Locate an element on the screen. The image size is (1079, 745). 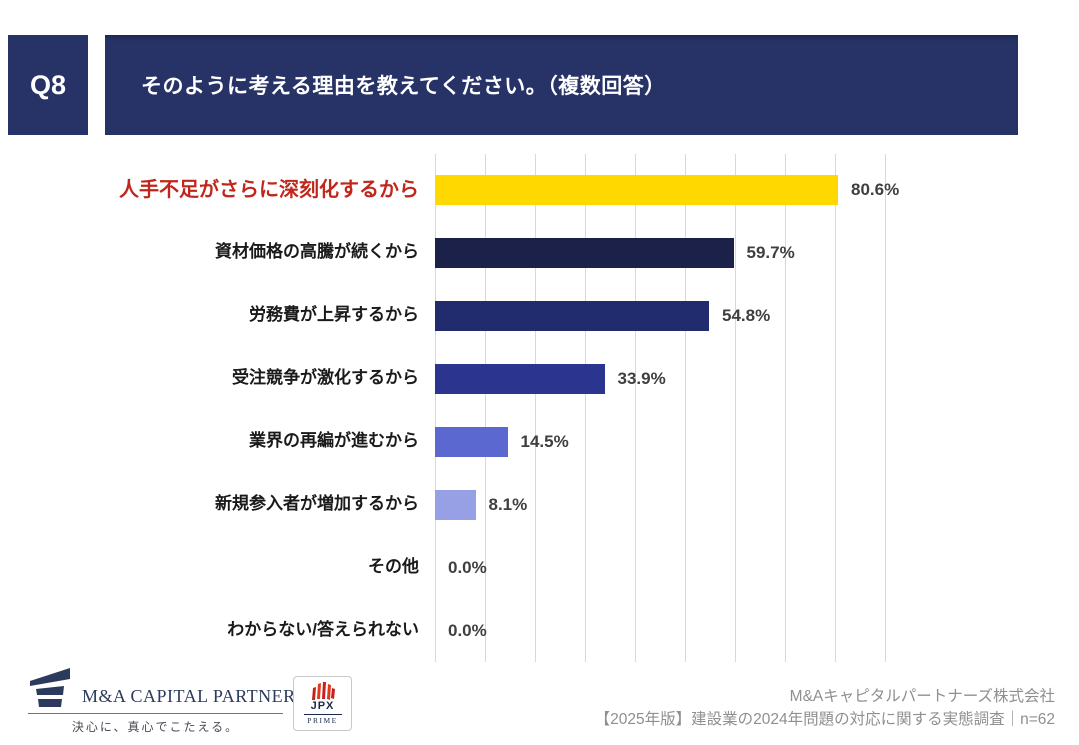
category-label: わからない/答えられない is located at coordinates (323, 630).